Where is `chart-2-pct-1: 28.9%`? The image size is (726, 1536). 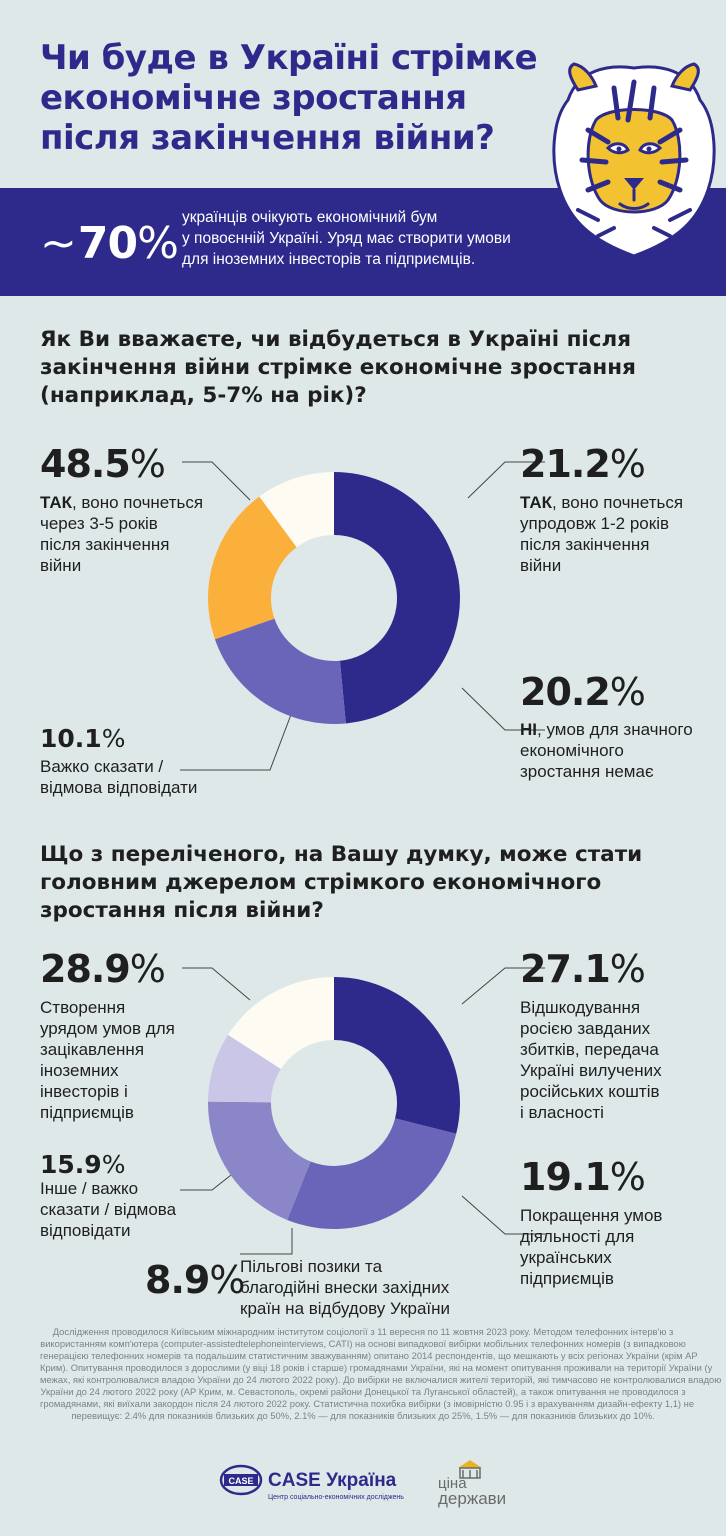
chart-2-pct-1: 28.9% is located at coordinates (103, 969).